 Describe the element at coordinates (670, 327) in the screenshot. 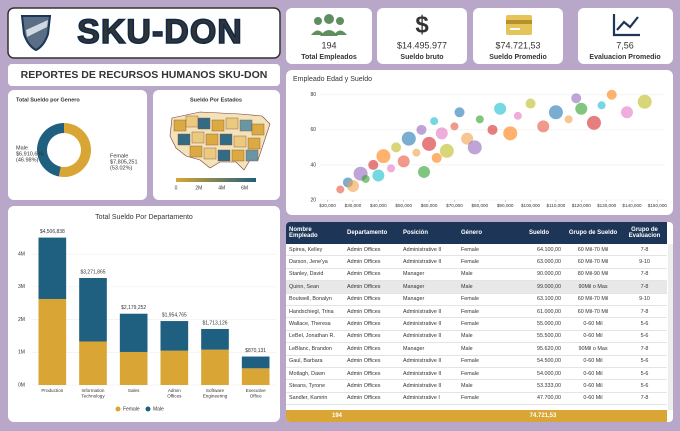

I see `scrollbar` at that location.